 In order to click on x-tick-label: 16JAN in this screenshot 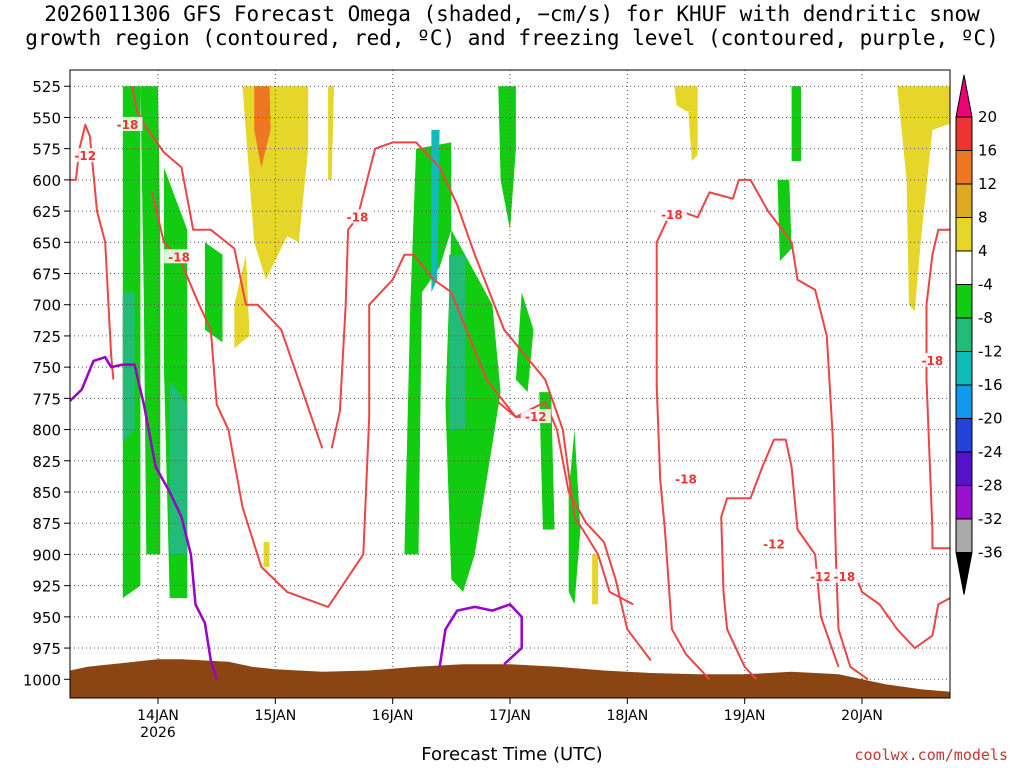, I will do `click(393, 716)`.